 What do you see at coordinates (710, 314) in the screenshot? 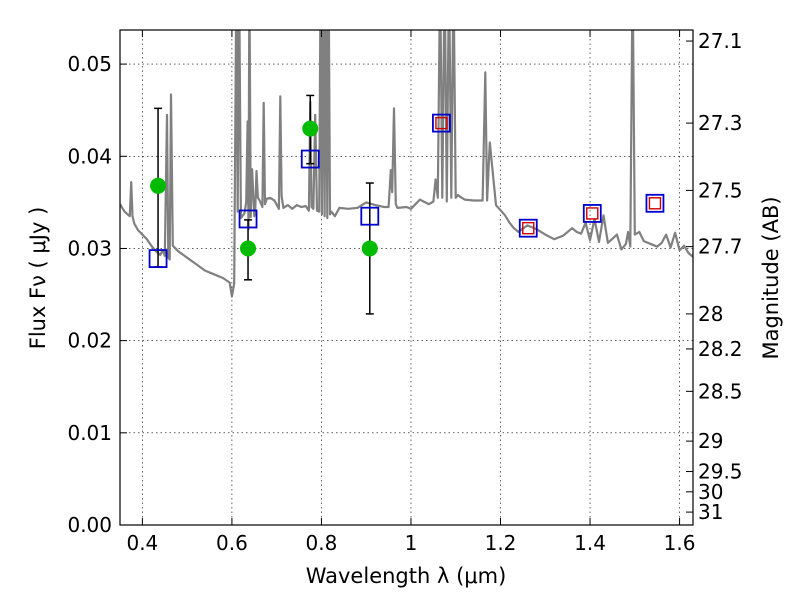
I see `y2-tick-label: 28` at bounding box center [710, 314].